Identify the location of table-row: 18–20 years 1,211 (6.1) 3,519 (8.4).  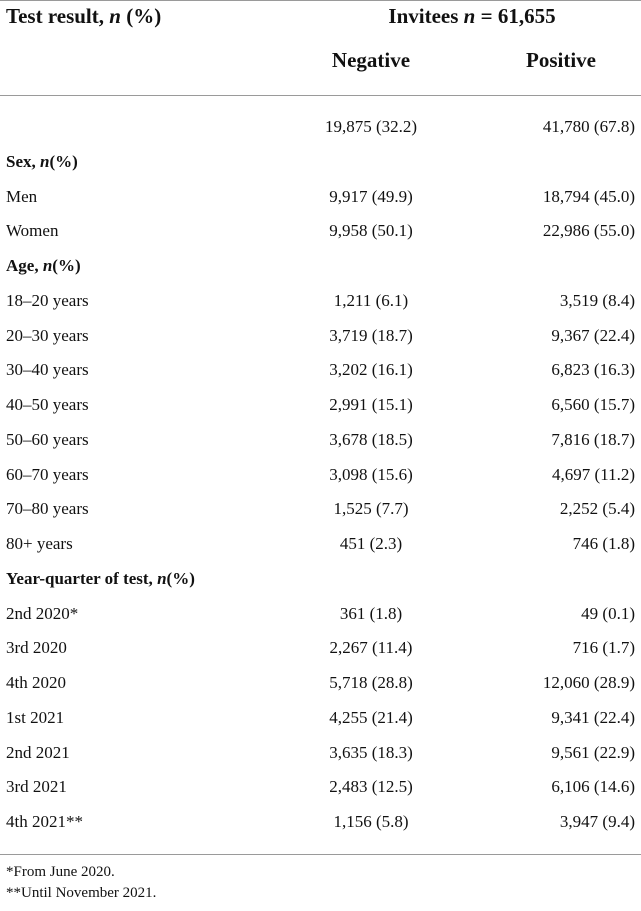
(320, 301).